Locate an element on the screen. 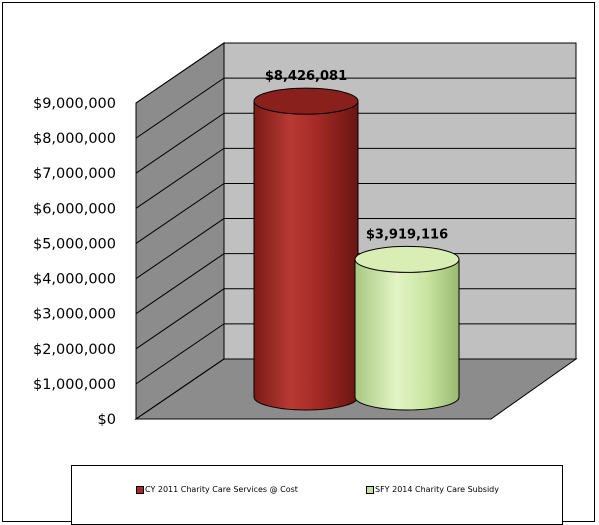  y-tick-label: $3,000,000 is located at coordinates (74, 315).